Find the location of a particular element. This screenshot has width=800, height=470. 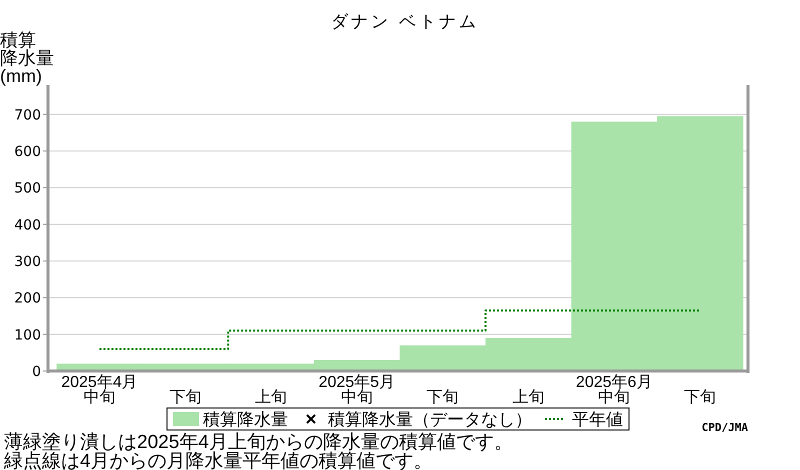

x-tick-label: 2025年4月中旬 is located at coordinates (99, 390).